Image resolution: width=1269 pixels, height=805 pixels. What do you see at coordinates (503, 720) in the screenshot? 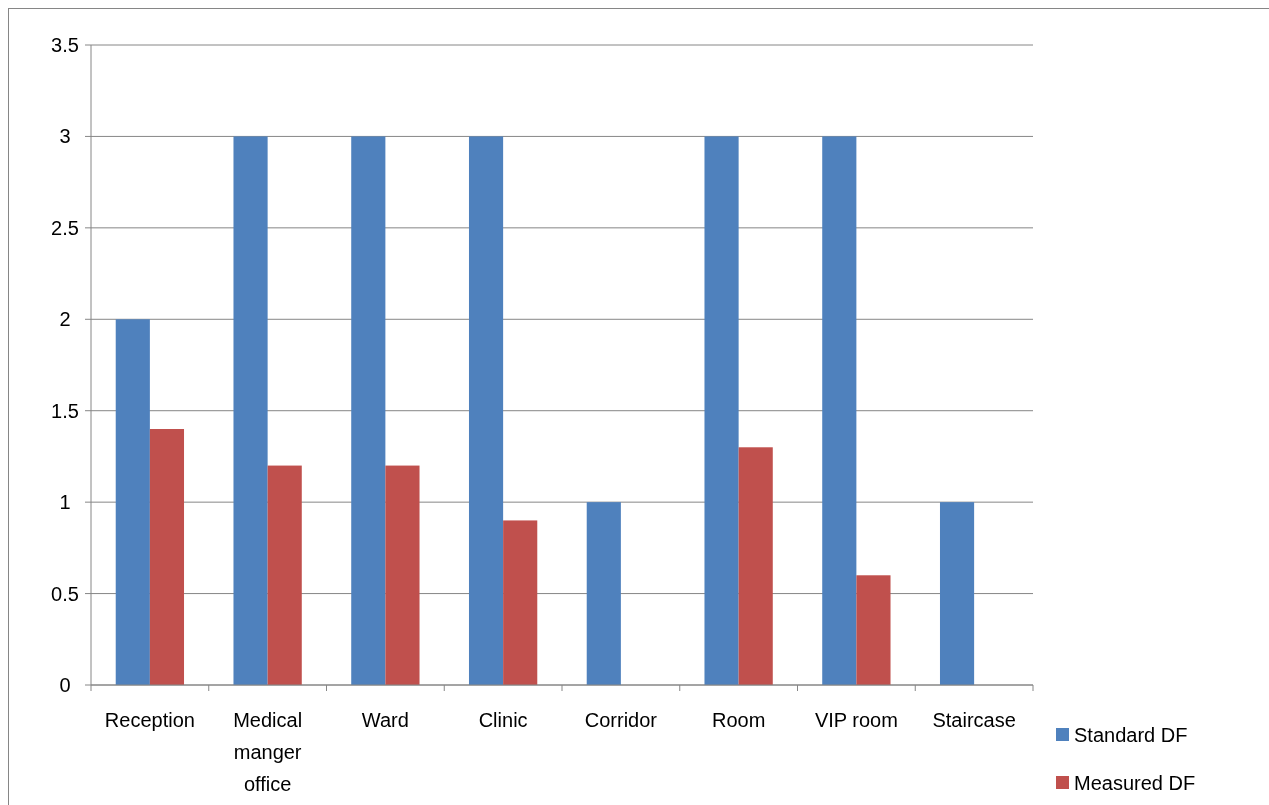
I see `x-tick-label: Clinic` at bounding box center [503, 720].